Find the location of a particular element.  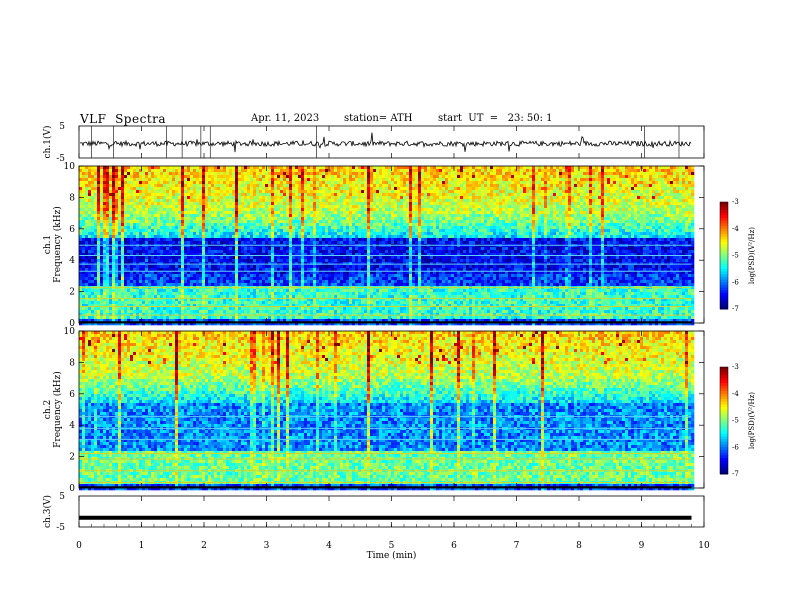

y-tick-label: 0 is located at coordinates (72, 489).